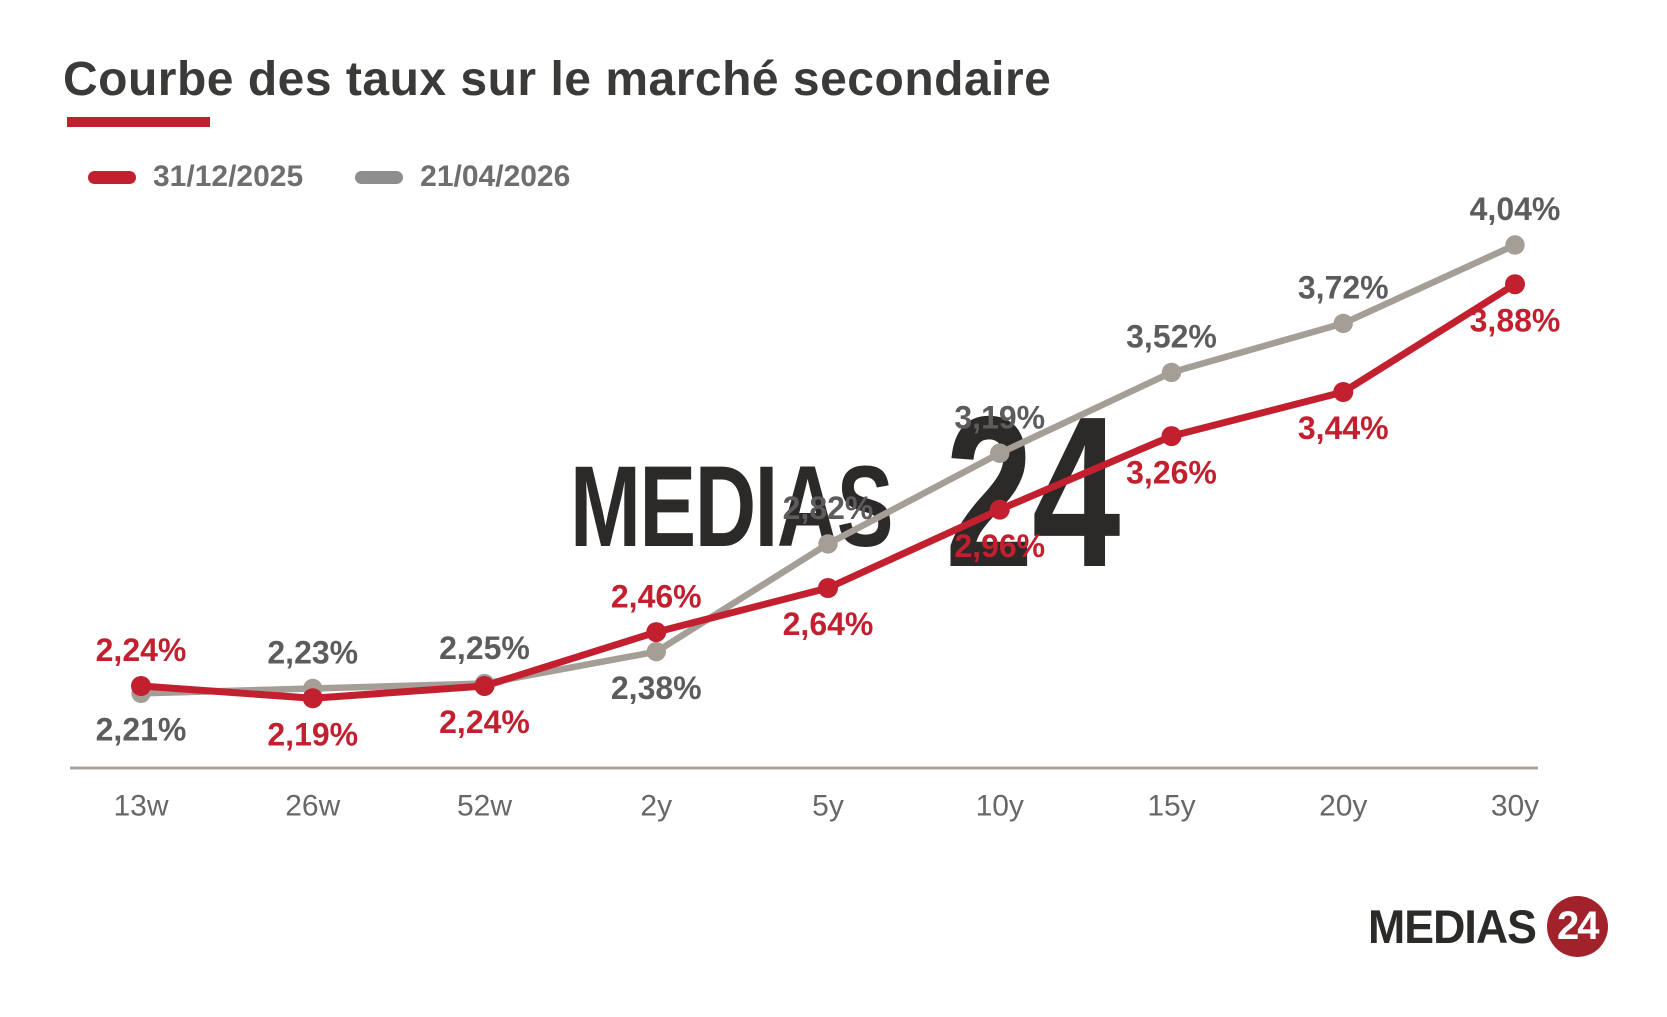  Describe the element at coordinates (732, 507) in the screenshot. I see `watermark-medias-text: MEDIAS` at that location.